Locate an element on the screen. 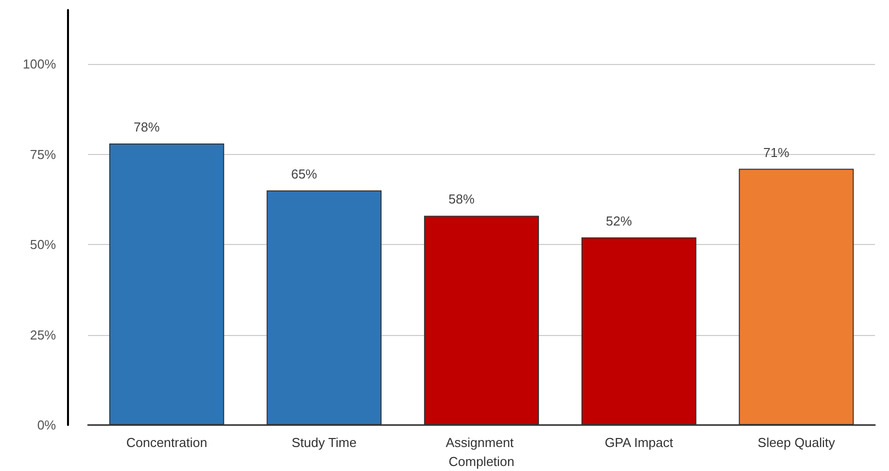 This screenshot has width=889, height=471. data-label: 52% is located at coordinates (619, 220).